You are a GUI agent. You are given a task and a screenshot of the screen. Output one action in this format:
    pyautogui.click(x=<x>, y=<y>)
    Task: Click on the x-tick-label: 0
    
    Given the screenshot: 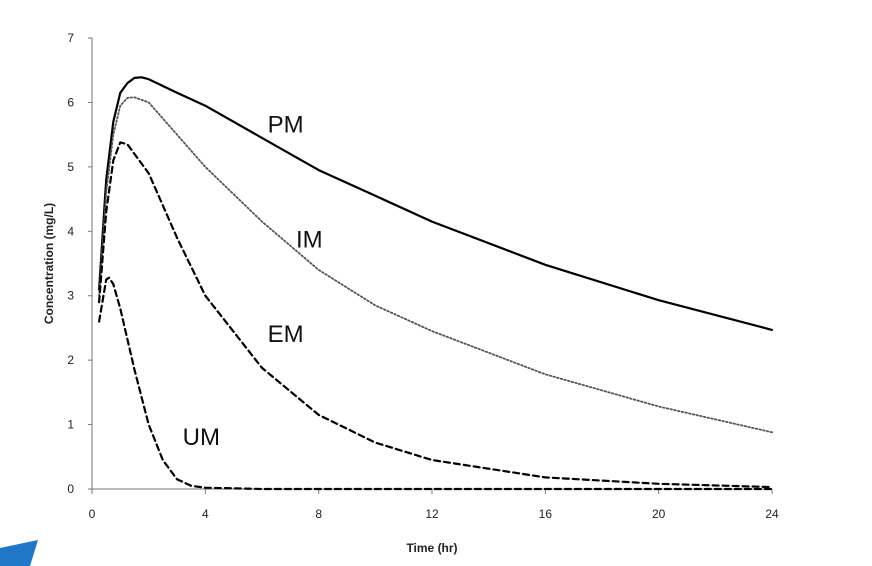 What is the action you would take?
    pyautogui.click(x=92, y=514)
    